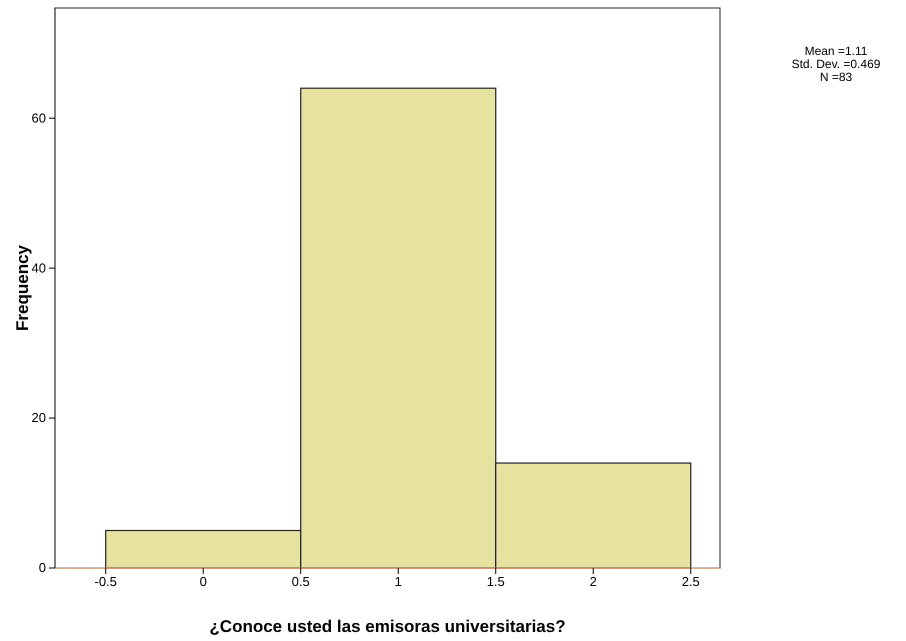 The height and width of the screenshot is (641, 906). I want to click on x-tick-label: 0.5, so click(301, 582).